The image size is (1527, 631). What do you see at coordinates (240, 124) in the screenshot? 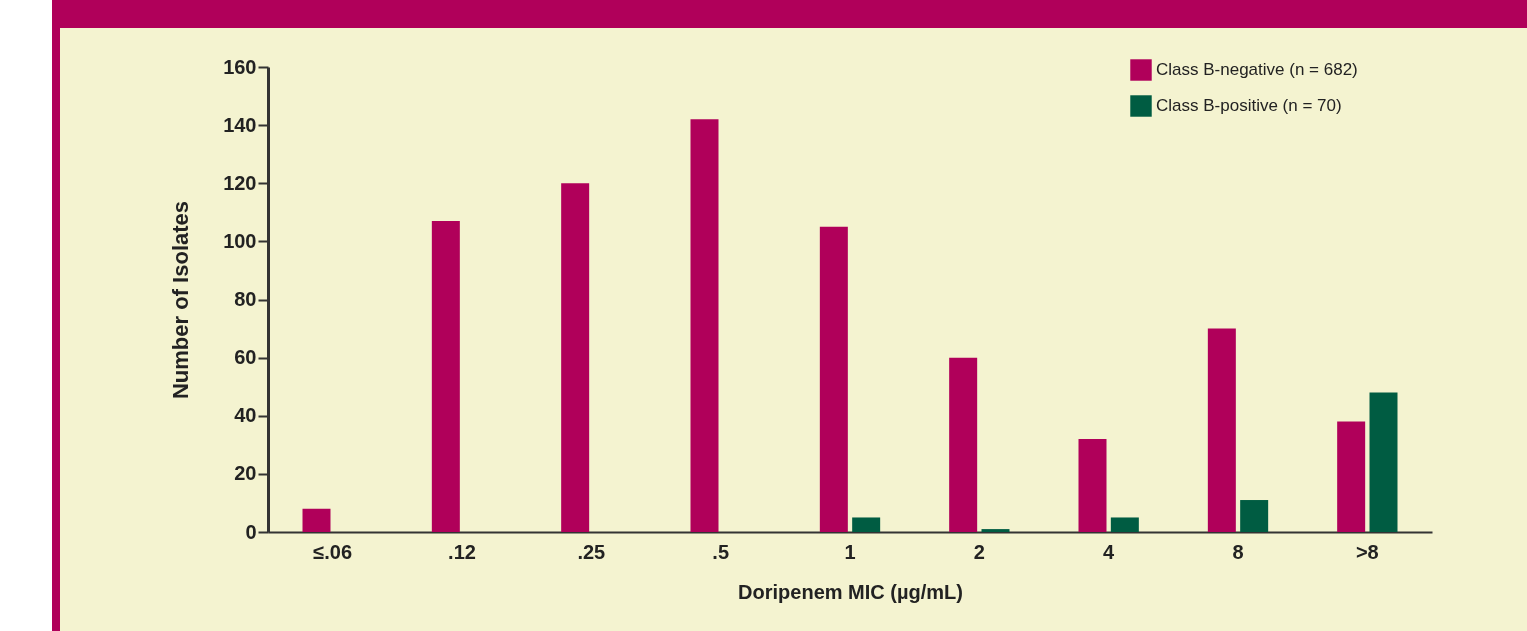
I see `y-tick-label: 140` at bounding box center [240, 124].